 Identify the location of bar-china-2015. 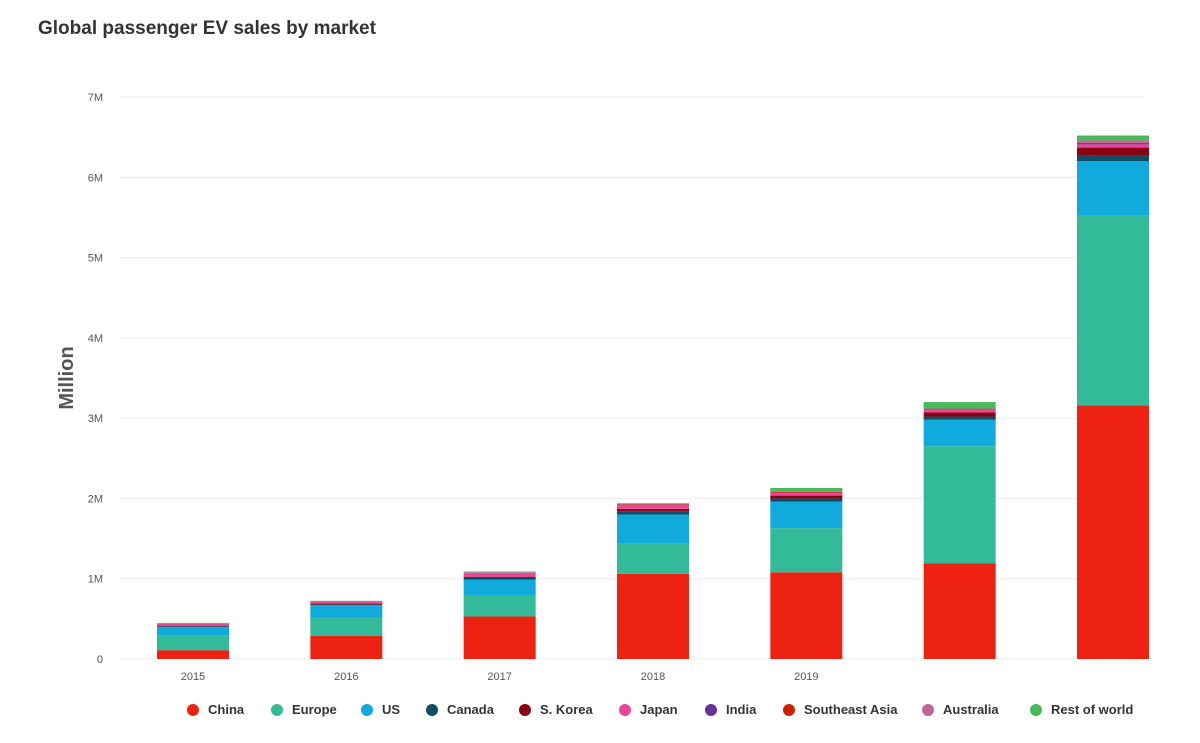
(193, 654).